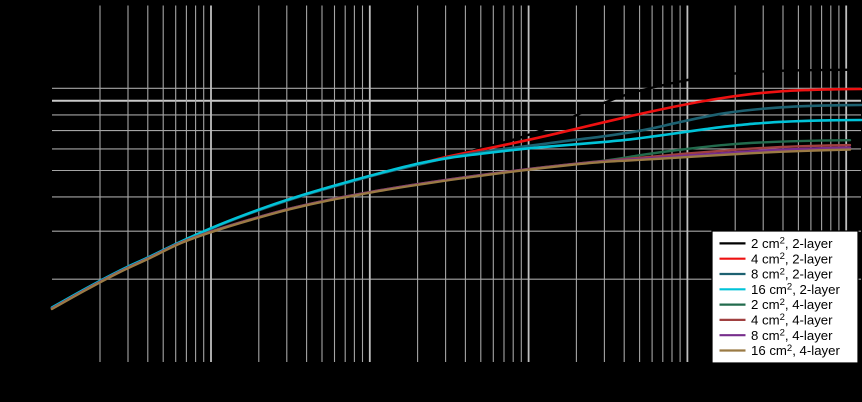 This screenshot has height=402, width=862. I want to click on legend-item: 2 cm2, 4-layer, so click(776, 304).